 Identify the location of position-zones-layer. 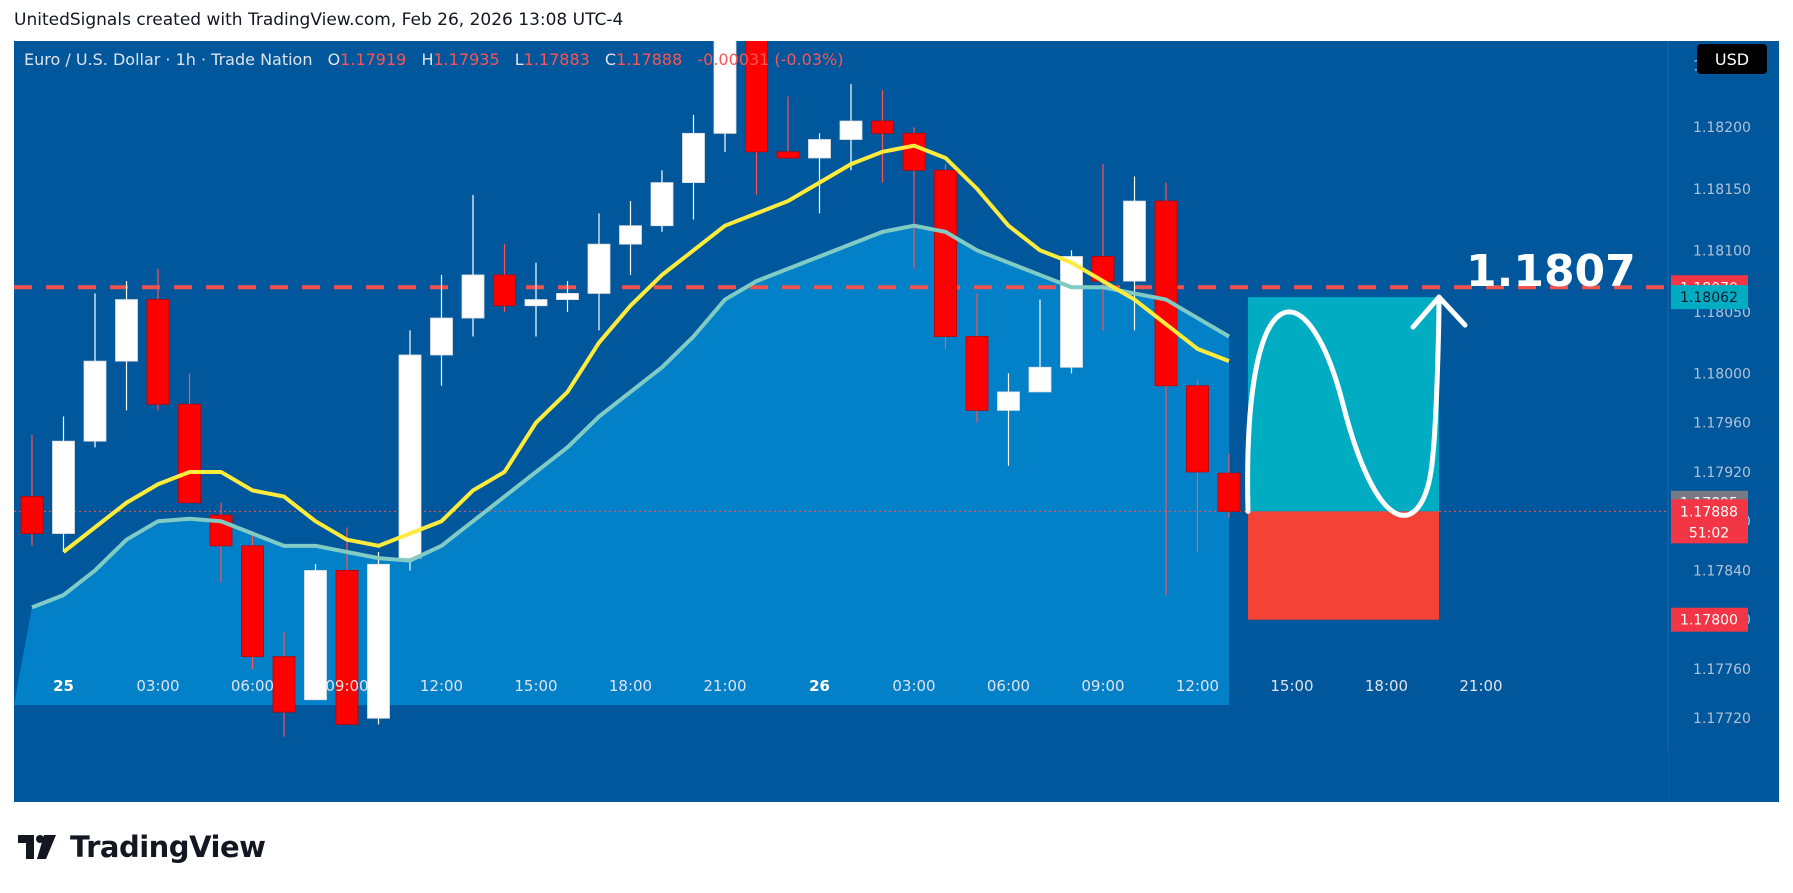
(1356, 457).